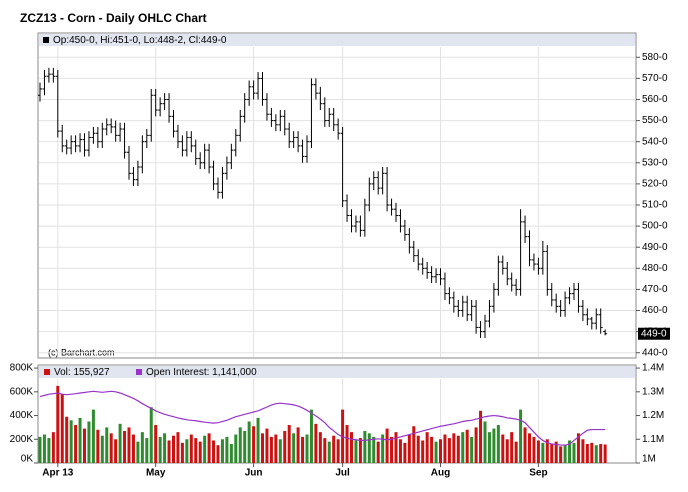 The image size is (688, 492). I want to click on ohlc-header: Op:450-0, Hi:451-0, Lo:448-2, Cl:449-0, so click(140, 40).